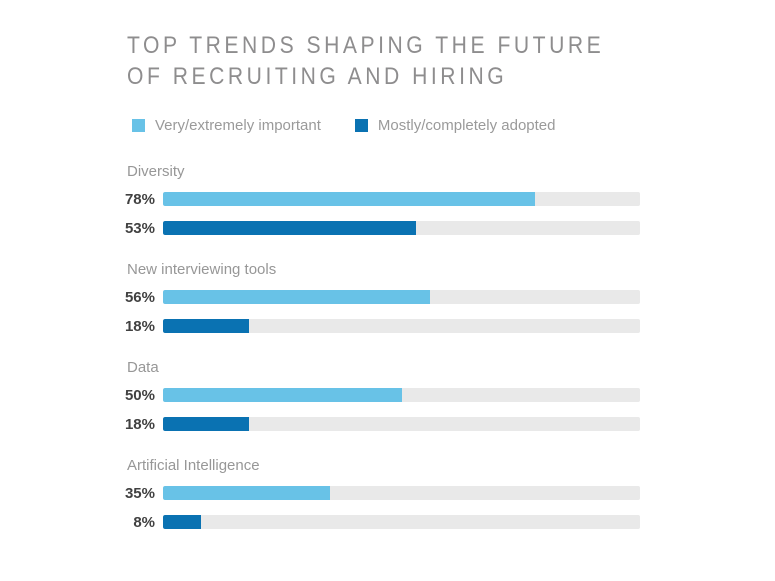 Image resolution: width=775 pixels, height=581 pixels. I want to click on trend-group: New interviewing tools 56% 18%, so click(406, 298).